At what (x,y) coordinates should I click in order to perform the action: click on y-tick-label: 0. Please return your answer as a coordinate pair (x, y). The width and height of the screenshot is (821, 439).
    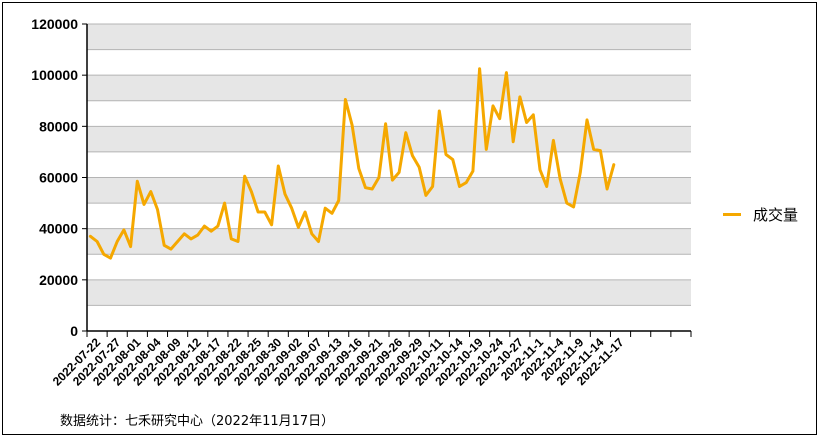
    Looking at the image, I should click on (74, 331).